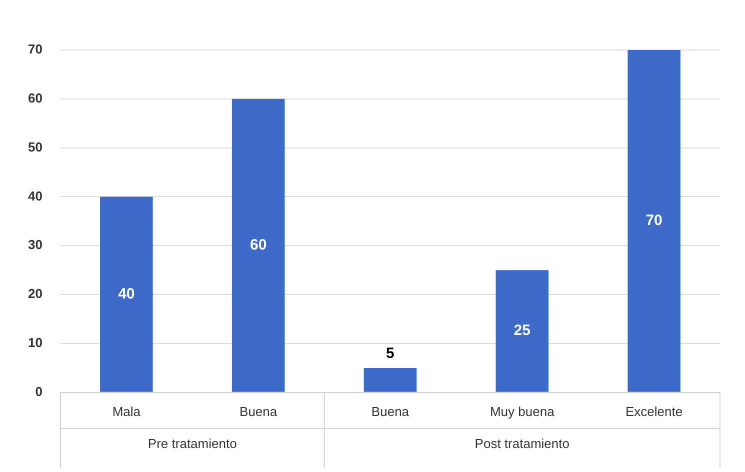  What do you see at coordinates (523, 411) in the screenshot?
I see `x-tick-label: Muy buena` at bounding box center [523, 411].